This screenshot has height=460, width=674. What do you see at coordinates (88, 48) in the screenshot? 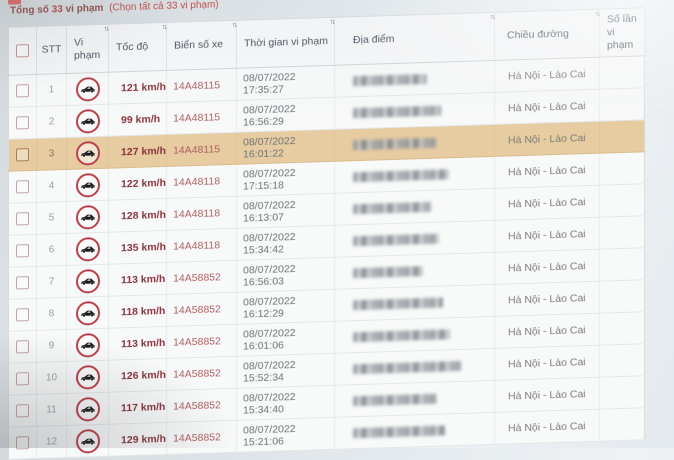
I see `column-header-violation: Vi phạm` at bounding box center [88, 48].